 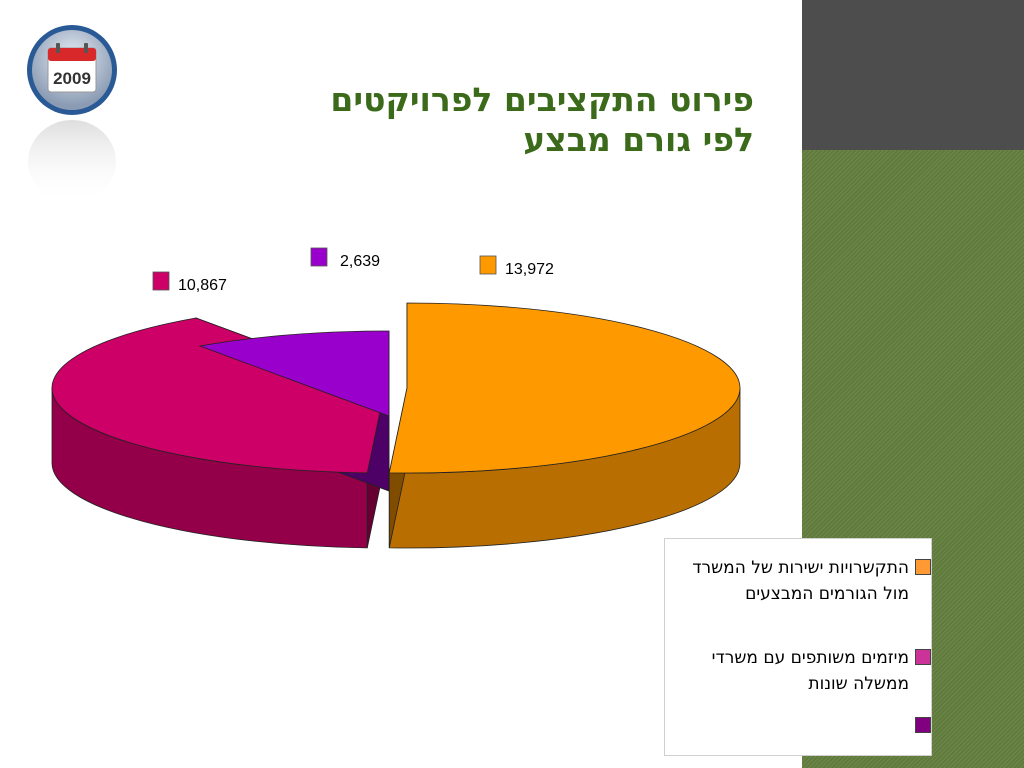 I want to click on legend-label-joint: מיזמים משותפים עם משרדי ממשלה שונות, so click(x=810, y=671).